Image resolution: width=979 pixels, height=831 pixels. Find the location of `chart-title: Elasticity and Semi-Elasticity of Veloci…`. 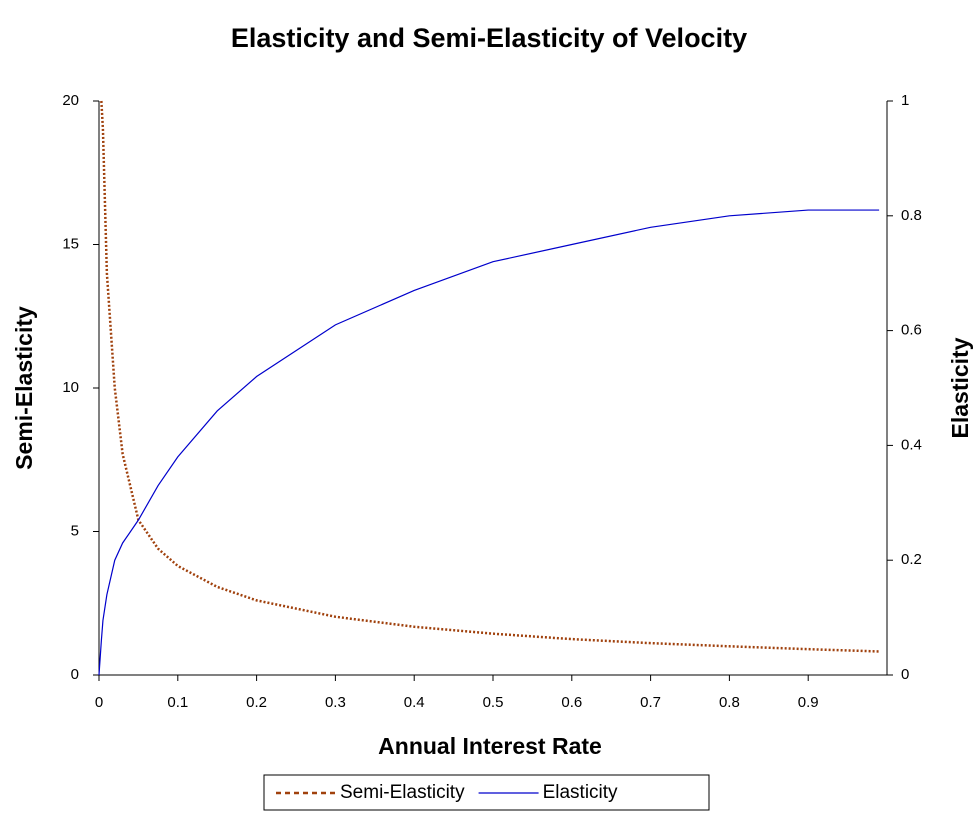

chart-title: Elasticity and Semi-Elasticity of Veloci… is located at coordinates (489, 38).